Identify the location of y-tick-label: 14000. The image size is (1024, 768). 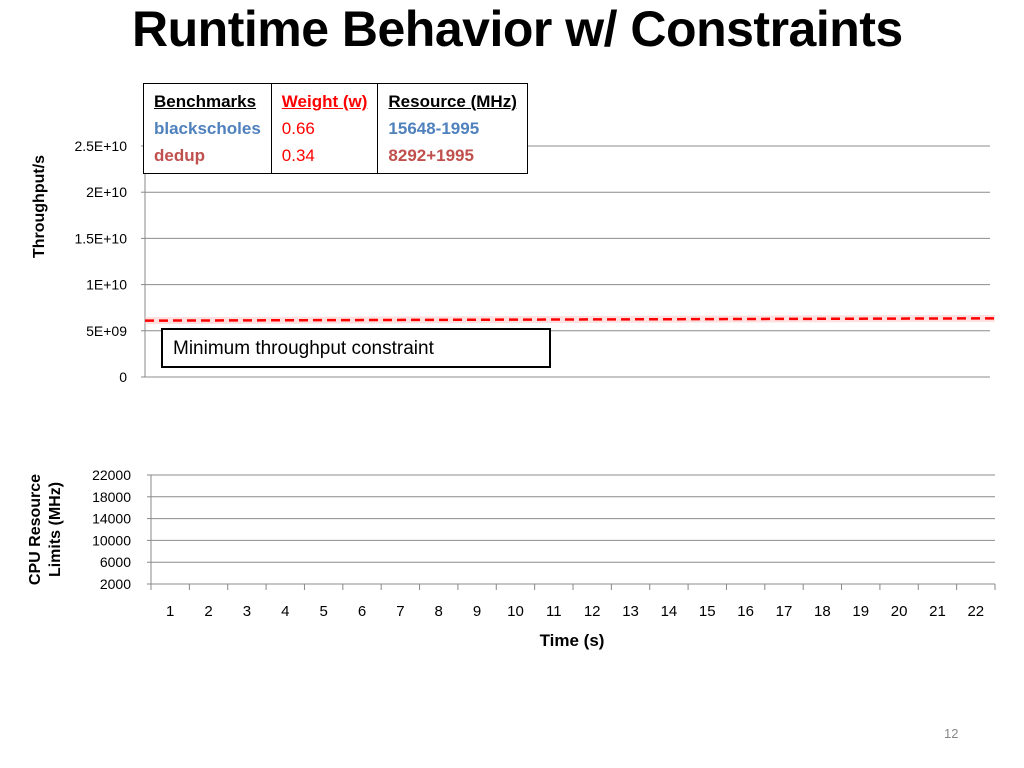
(111, 519).